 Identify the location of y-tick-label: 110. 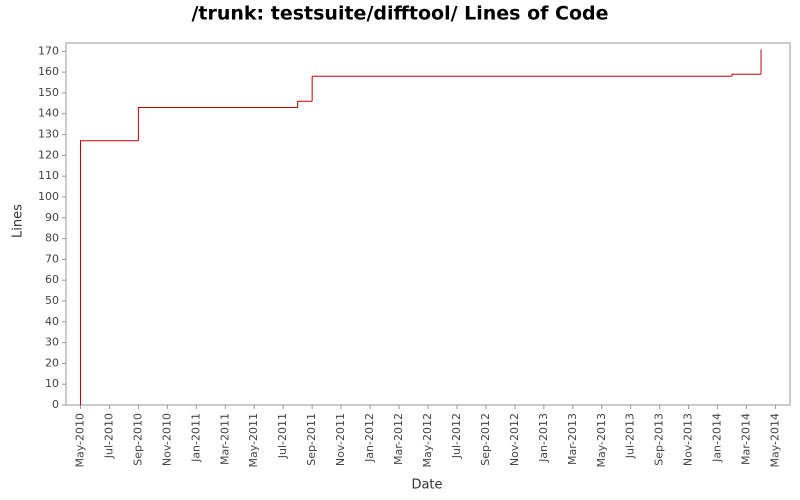
(48, 175).